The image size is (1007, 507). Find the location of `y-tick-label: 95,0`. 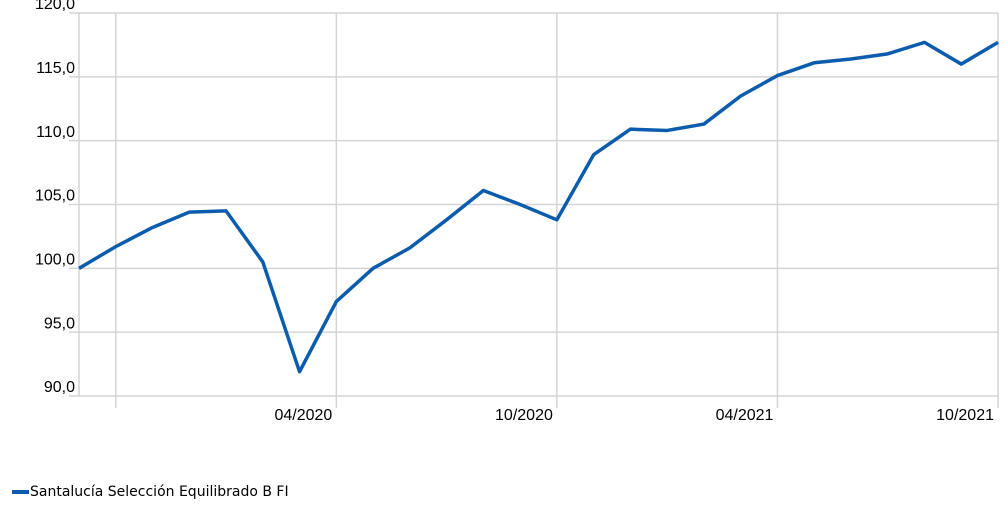

y-tick-label: 95,0 is located at coordinates (59, 323).